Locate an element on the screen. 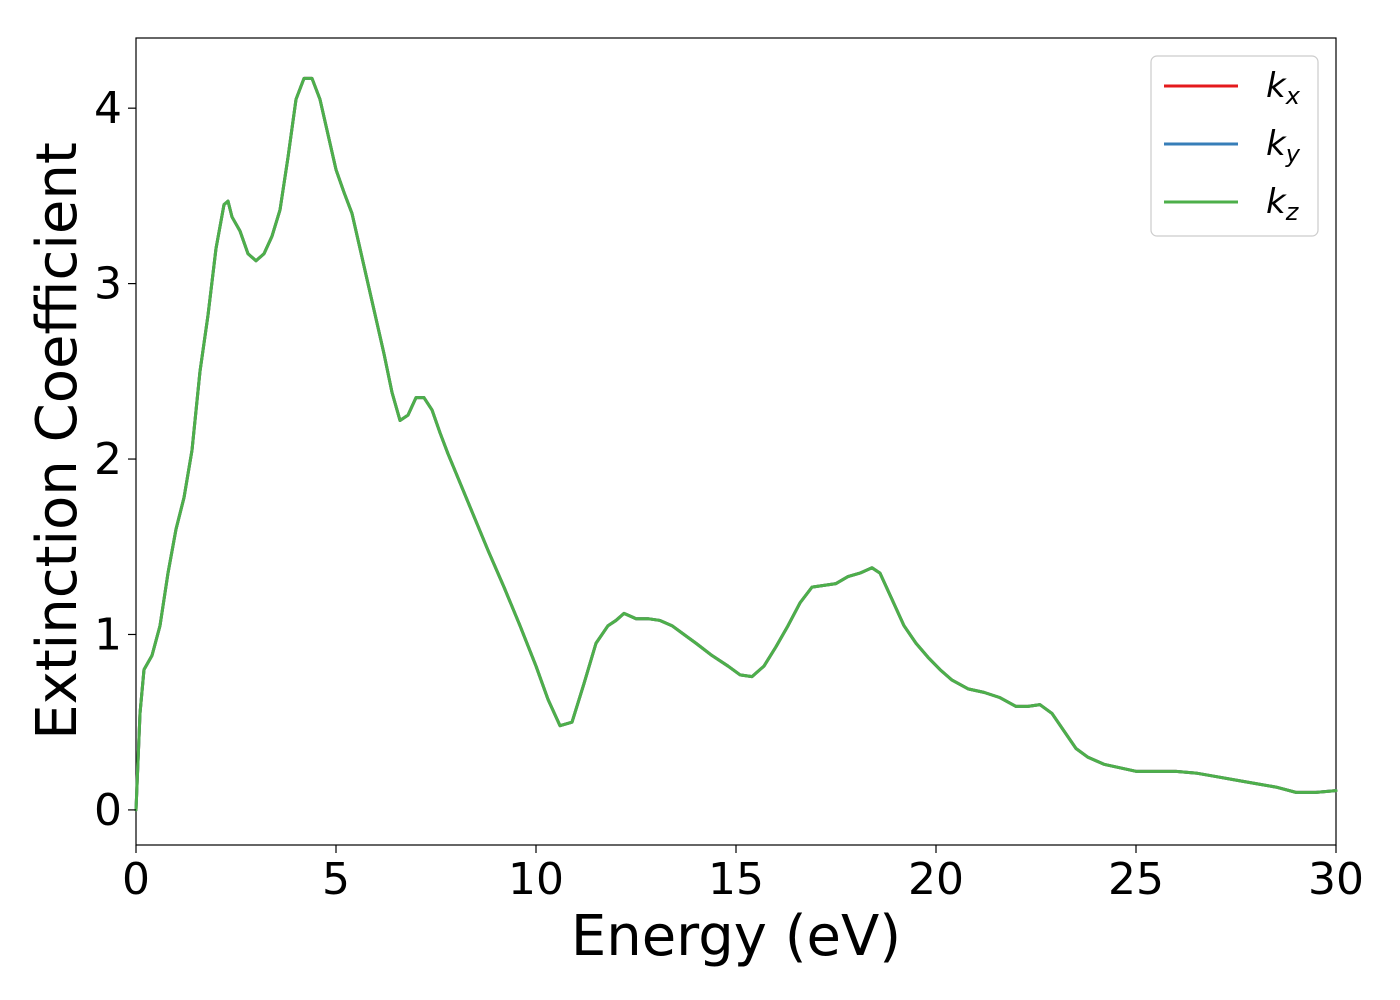  x-tick-label: 25 is located at coordinates (1136, 879).